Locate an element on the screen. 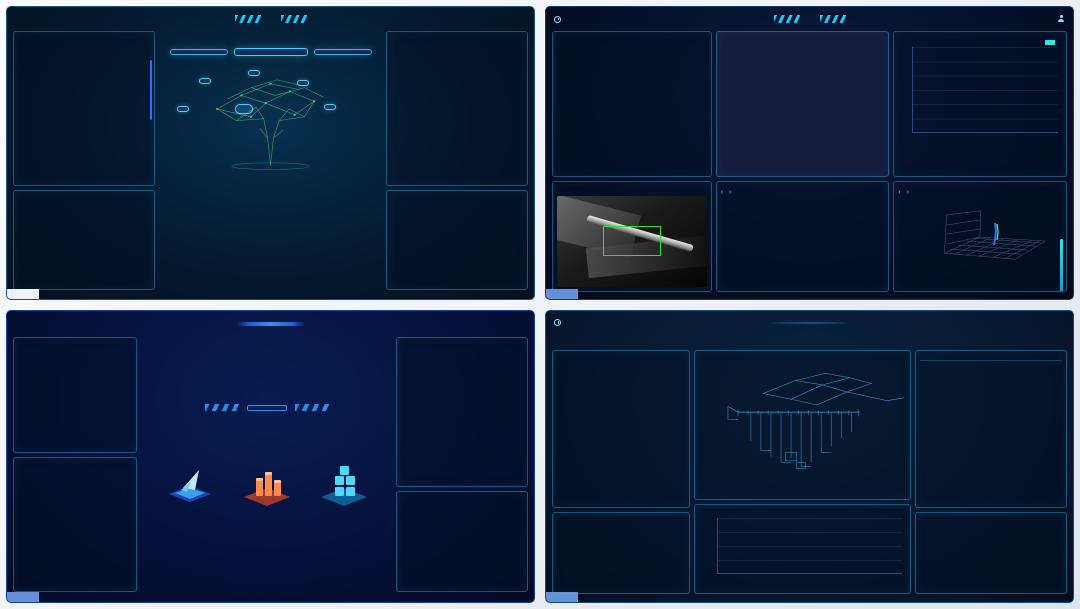 The height and width of the screenshot is (609, 1080). footage-stats-panel is located at coordinates (991, 428).